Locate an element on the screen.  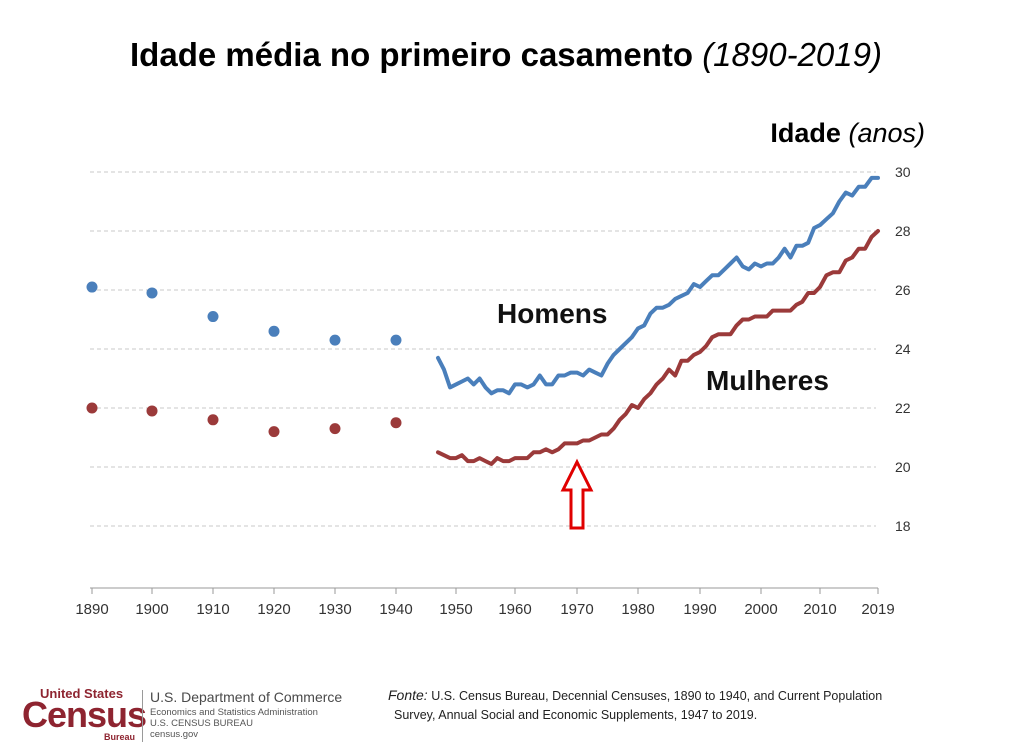
y-tick-label: 22 is located at coordinates (903, 408).